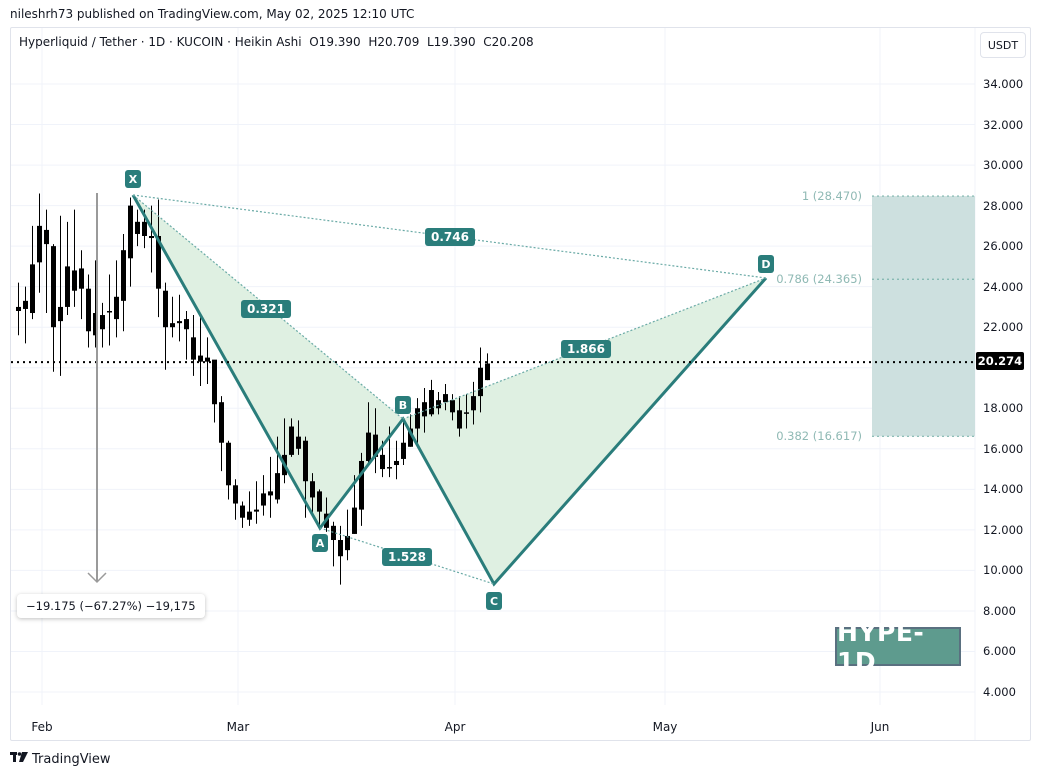 The height and width of the screenshot is (777, 1040). Describe the element at coordinates (455, 727) in the screenshot. I see `time-tick: Apr` at that location.